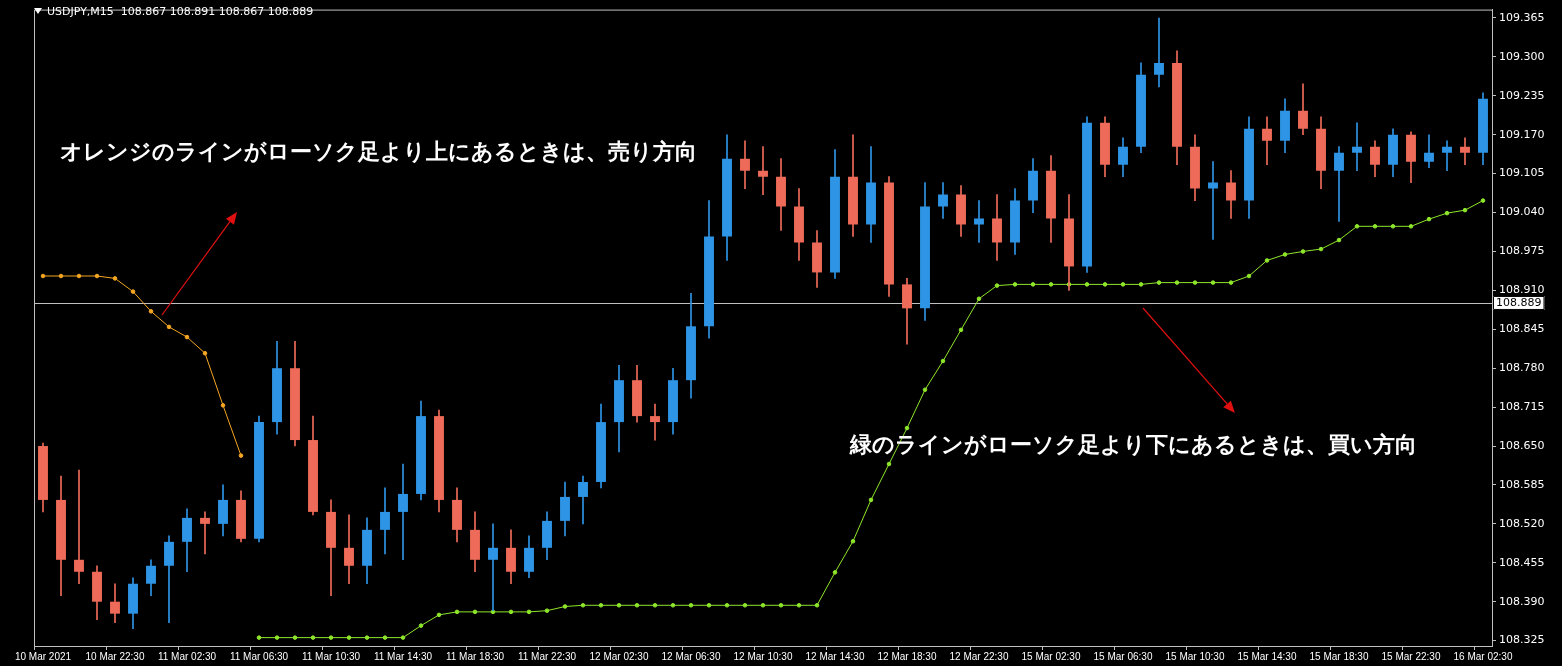  What do you see at coordinates (1522, 17) in the screenshot?
I see `y-tick-label: 109.365` at bounding box center [1522, 17].